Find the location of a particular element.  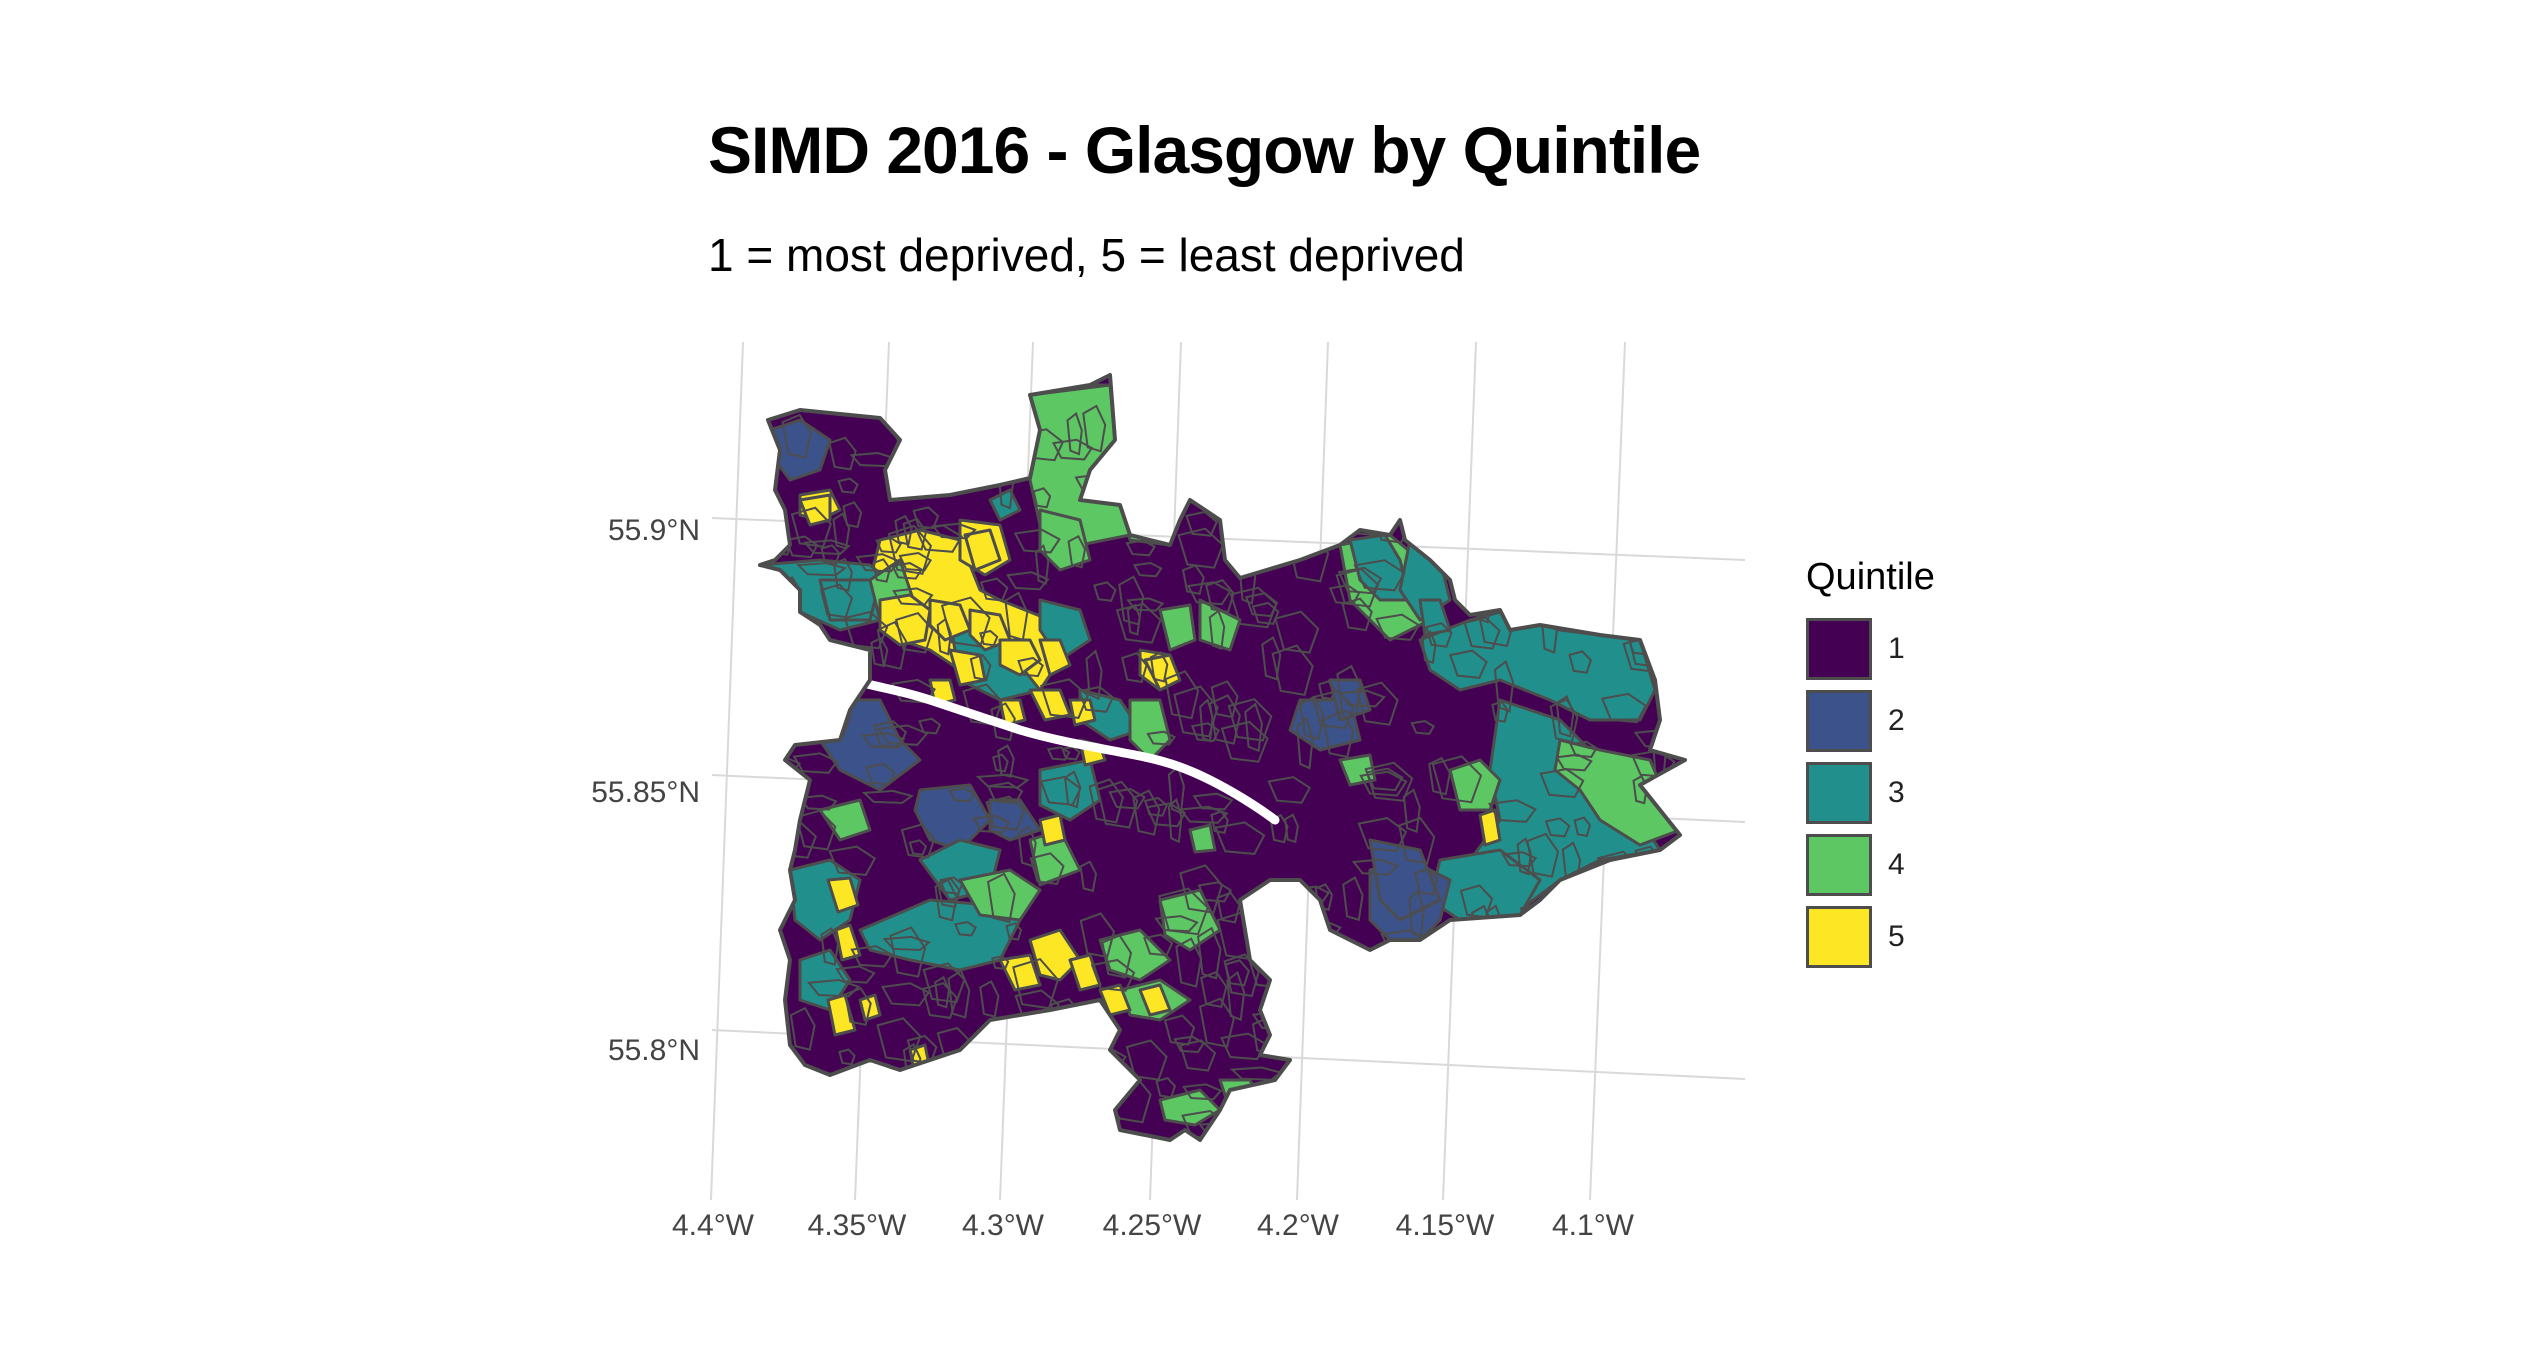

lon-tick-label: 4.35°W is located at coordinates (857, 1225).